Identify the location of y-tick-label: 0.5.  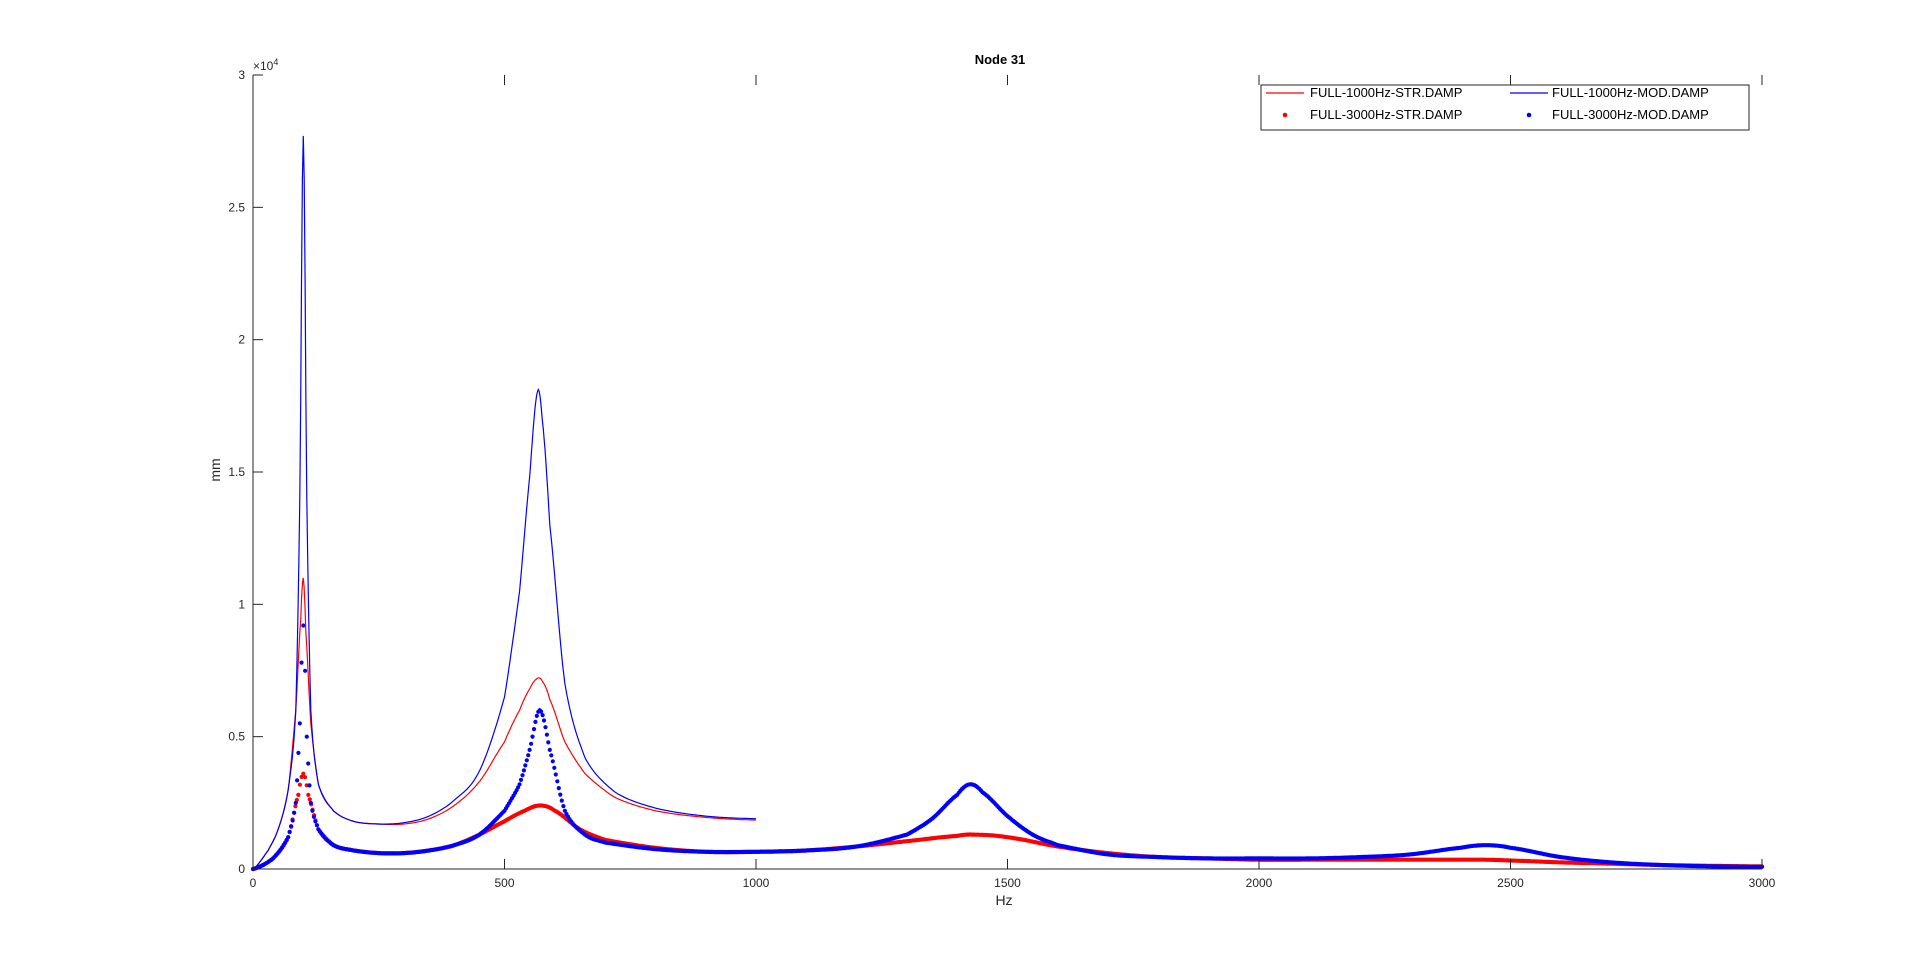
(236, 737).